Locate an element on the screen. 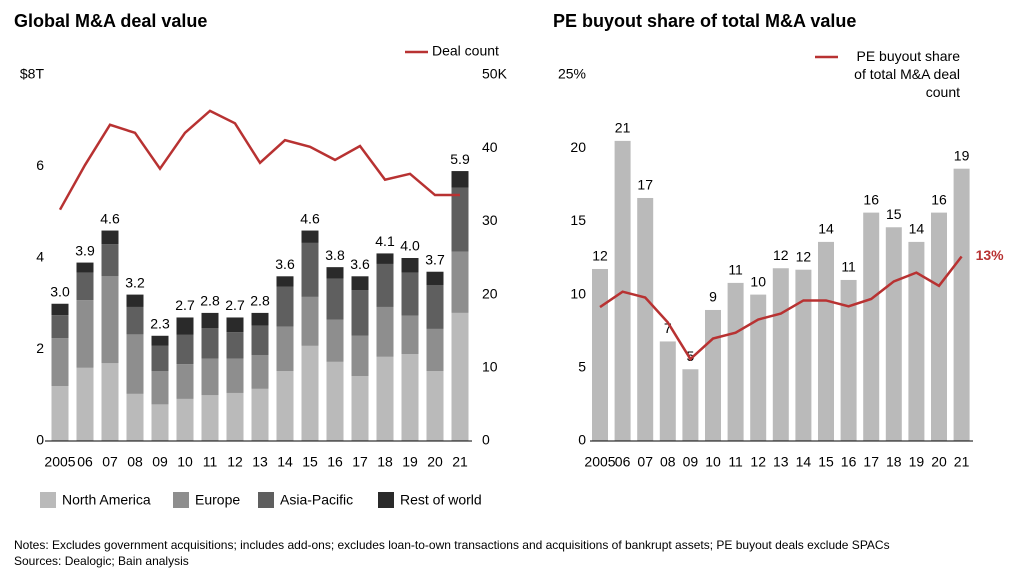 Image resolution: width=1024 pixels, height=576 pixels. total-label: 3.6 is located at coordinates (360, 264).